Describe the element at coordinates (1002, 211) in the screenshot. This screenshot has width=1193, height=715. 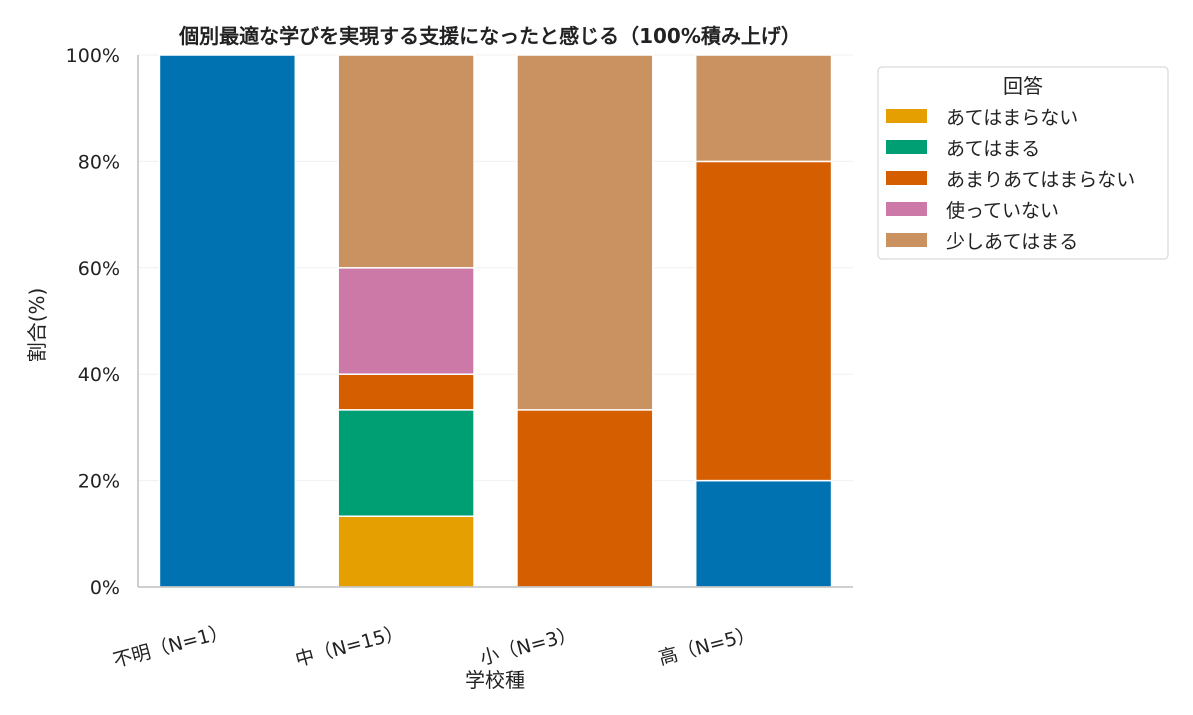
I see `legend-label: 使っていない` at that location.